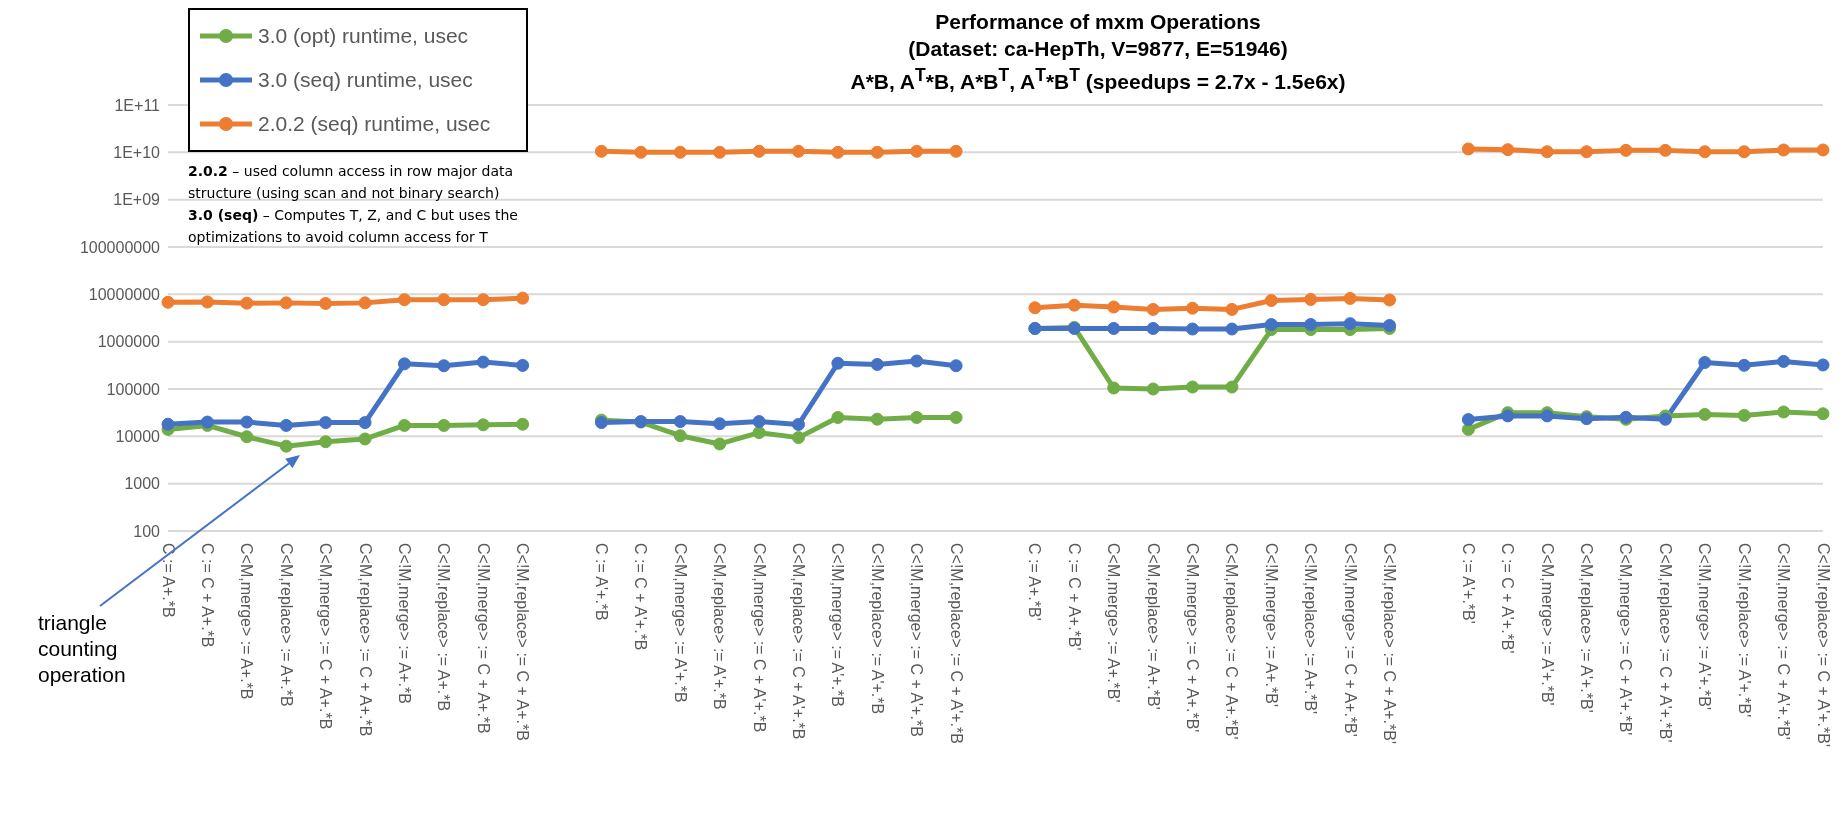 Image resolution: width=1845 pixels, height=822 pixels. Describe the element at coordinates (1468, 583) in the screenshot. I see `x-tick-label: C := A'+.*B'` at that location.